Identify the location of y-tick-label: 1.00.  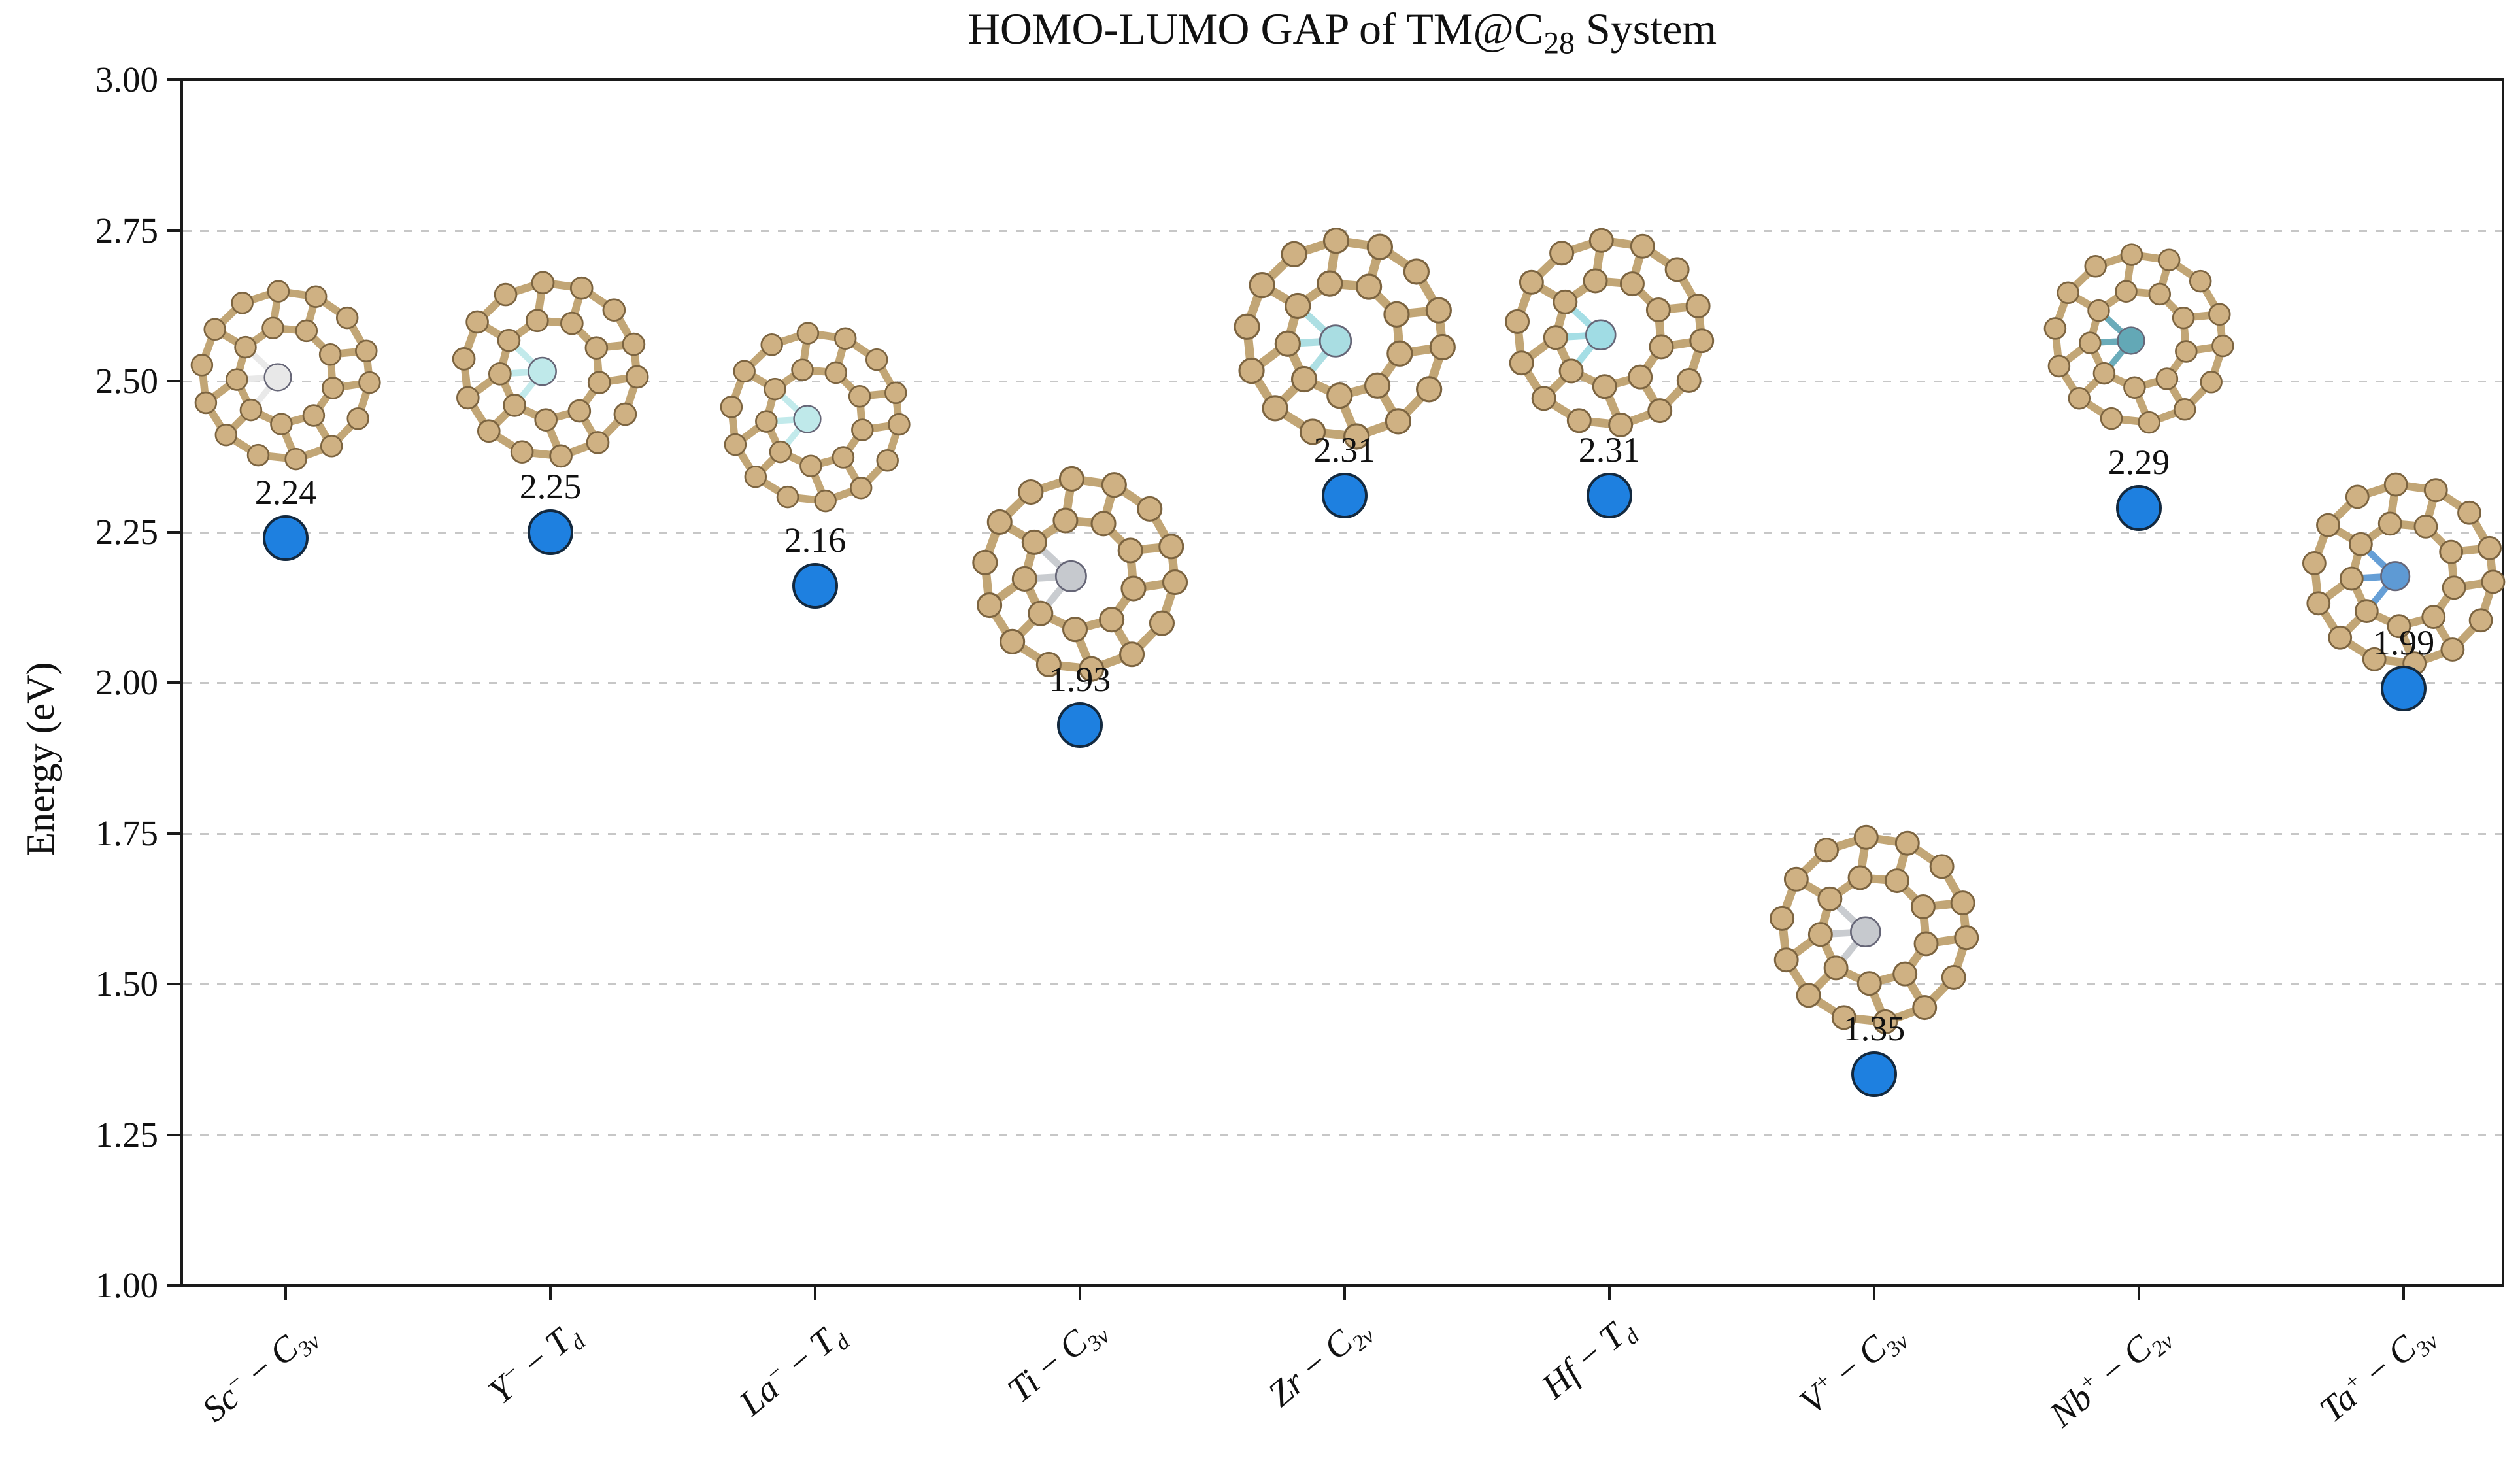
(126, 1285).